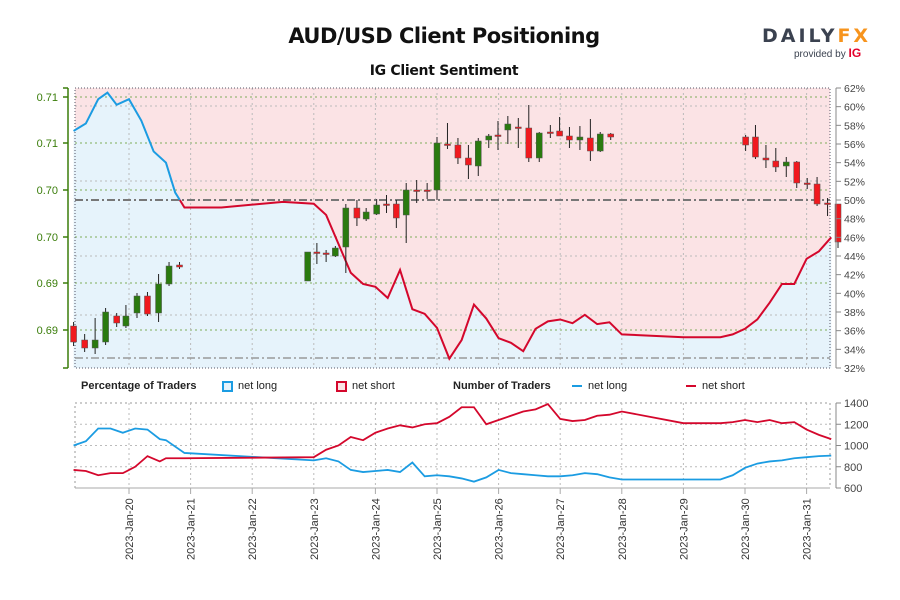 The height and width of the screenshot is (600, 900). I want to click on date-tick-label: 2023-Jan-26, so click(500, 529).